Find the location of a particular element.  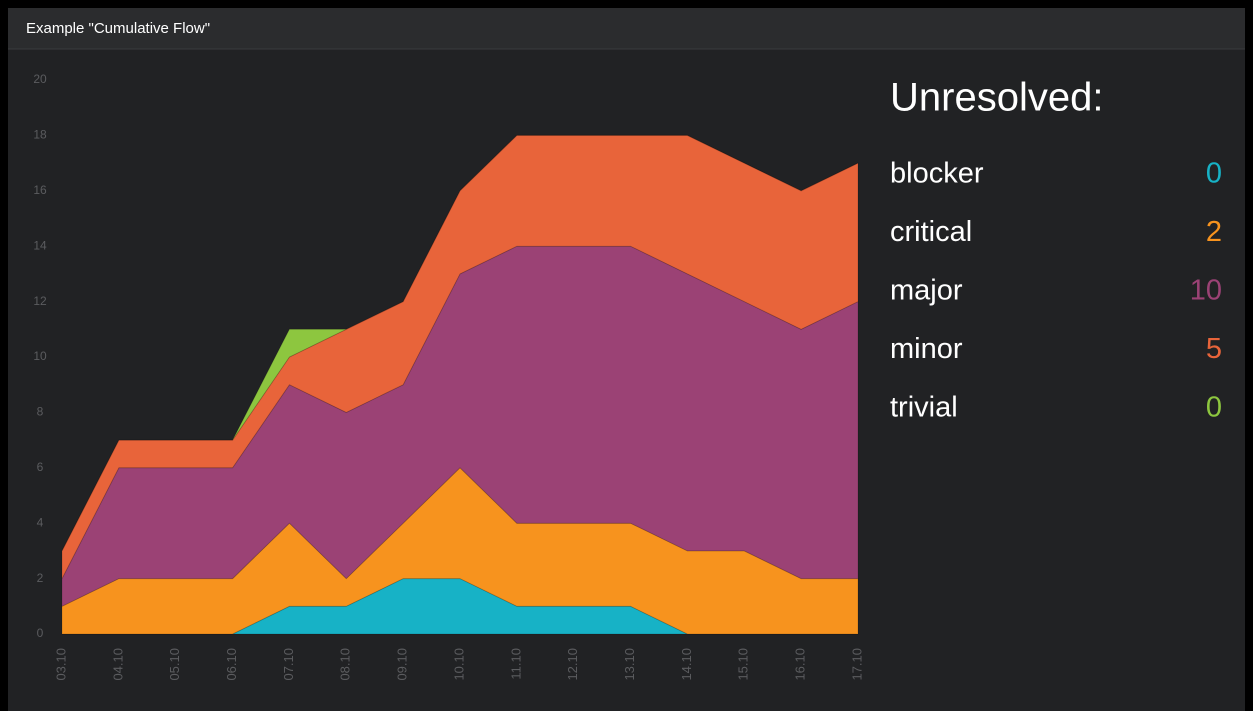

summary-name: critical is located at coordinates (931, 232).